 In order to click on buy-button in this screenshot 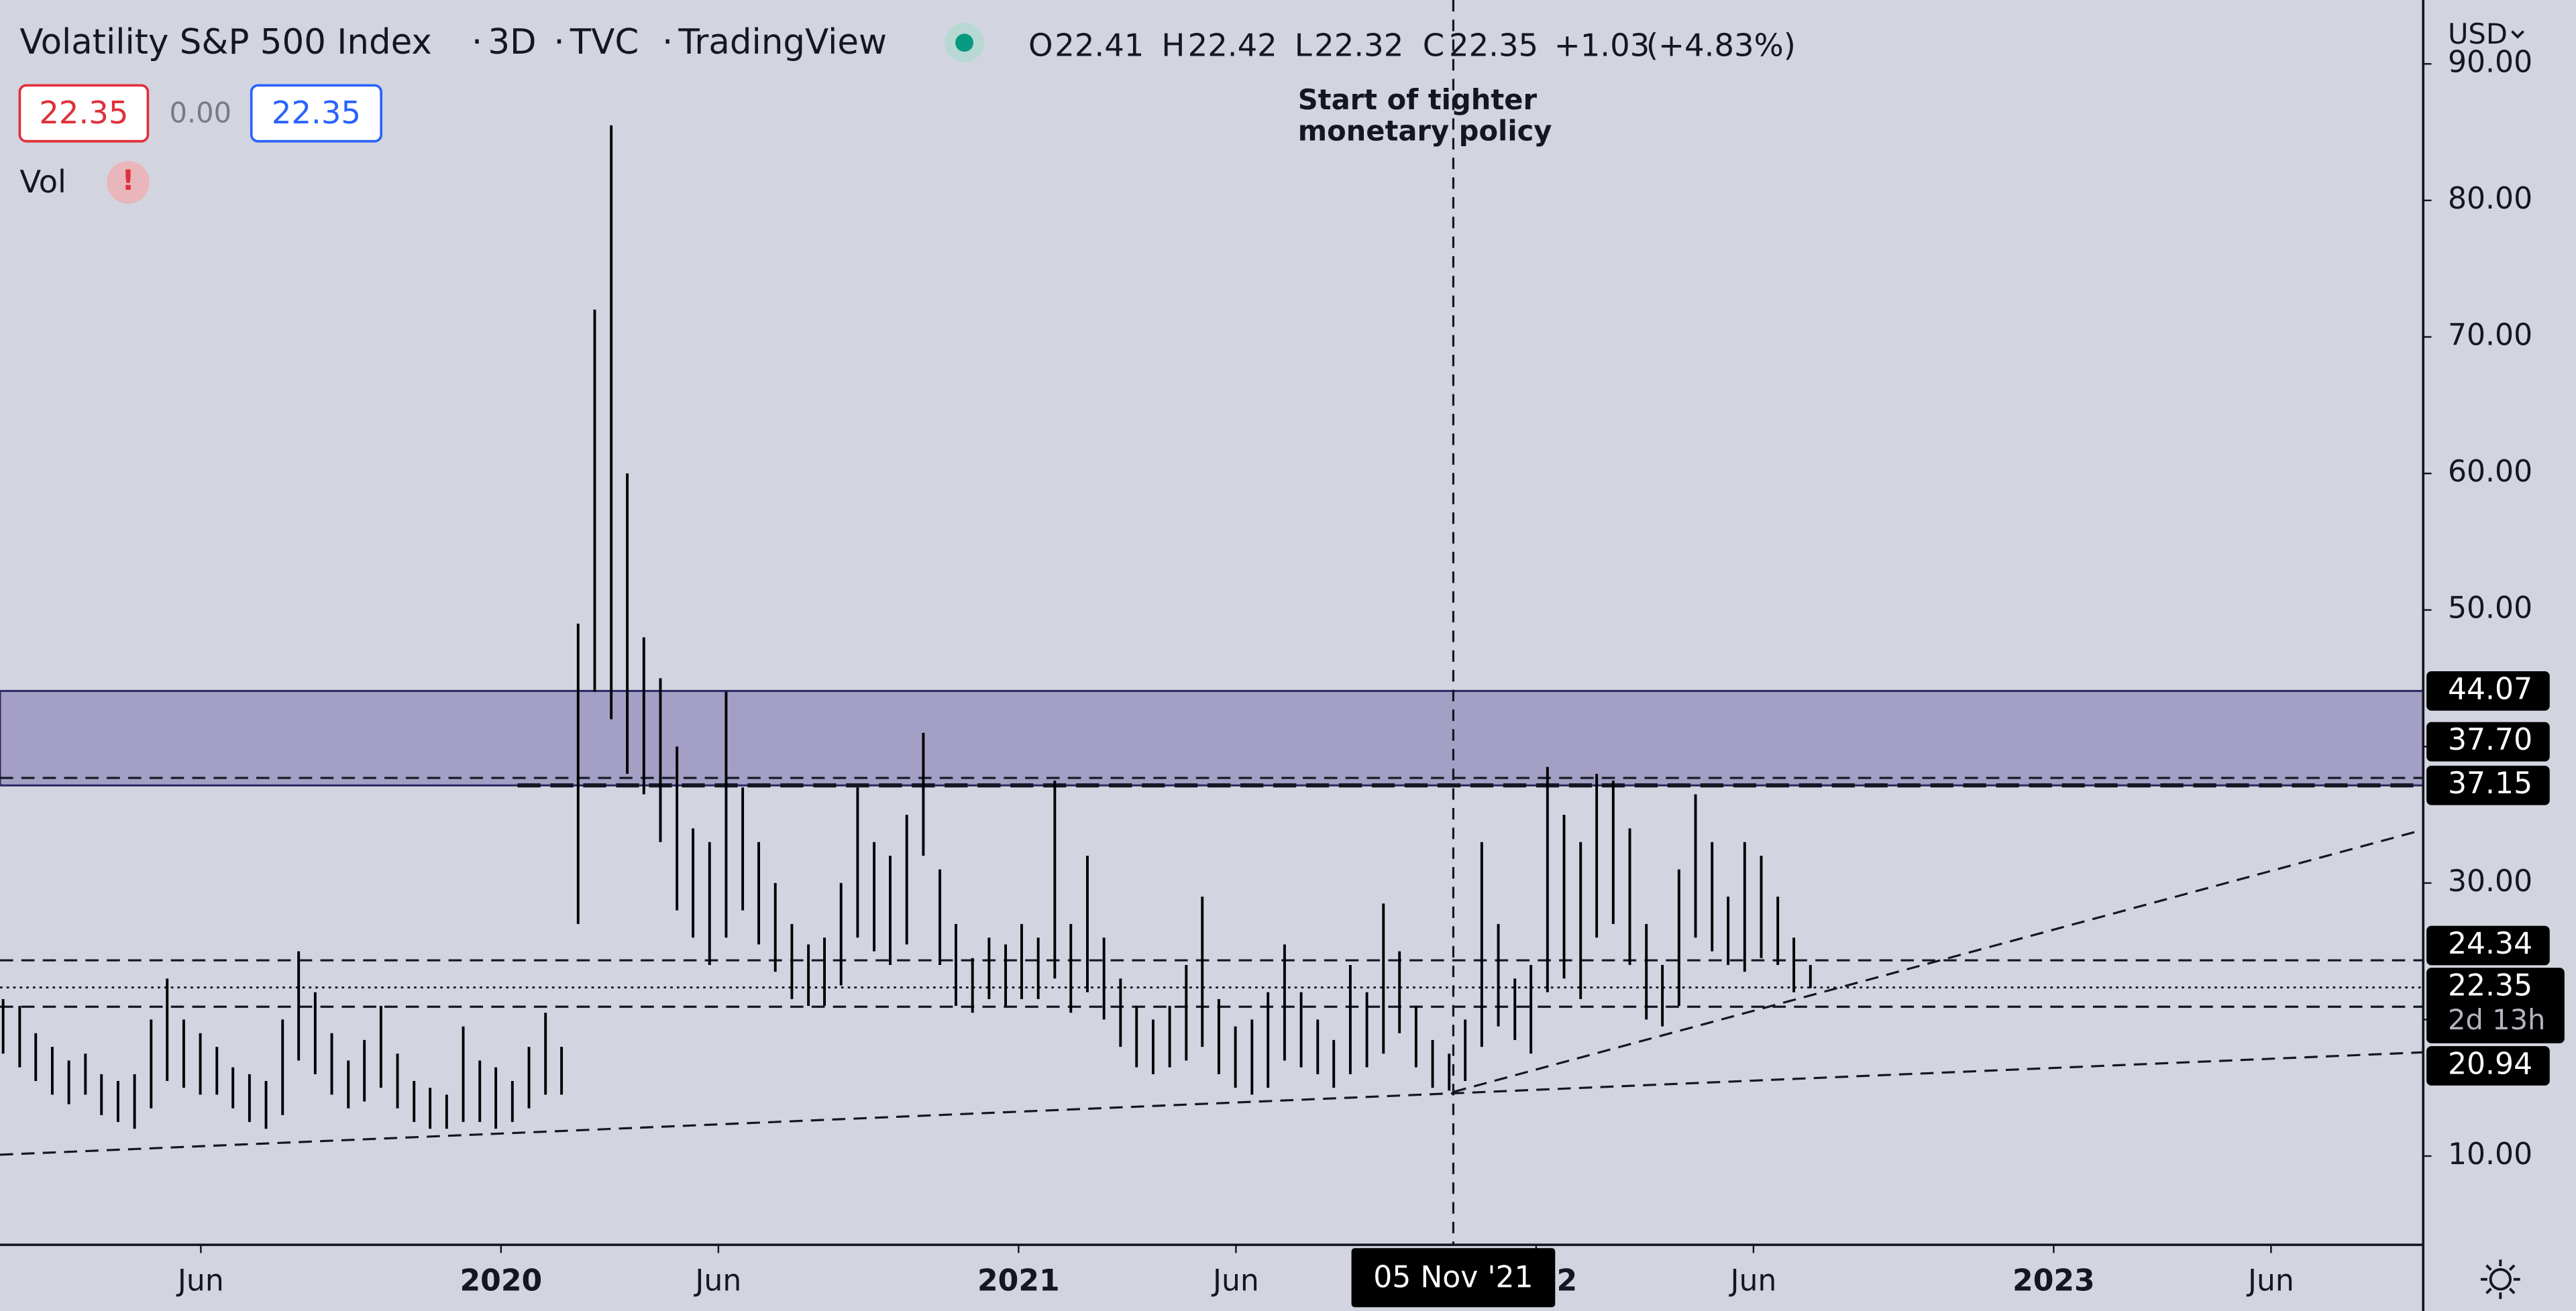, I will do `click(316, 113)`.